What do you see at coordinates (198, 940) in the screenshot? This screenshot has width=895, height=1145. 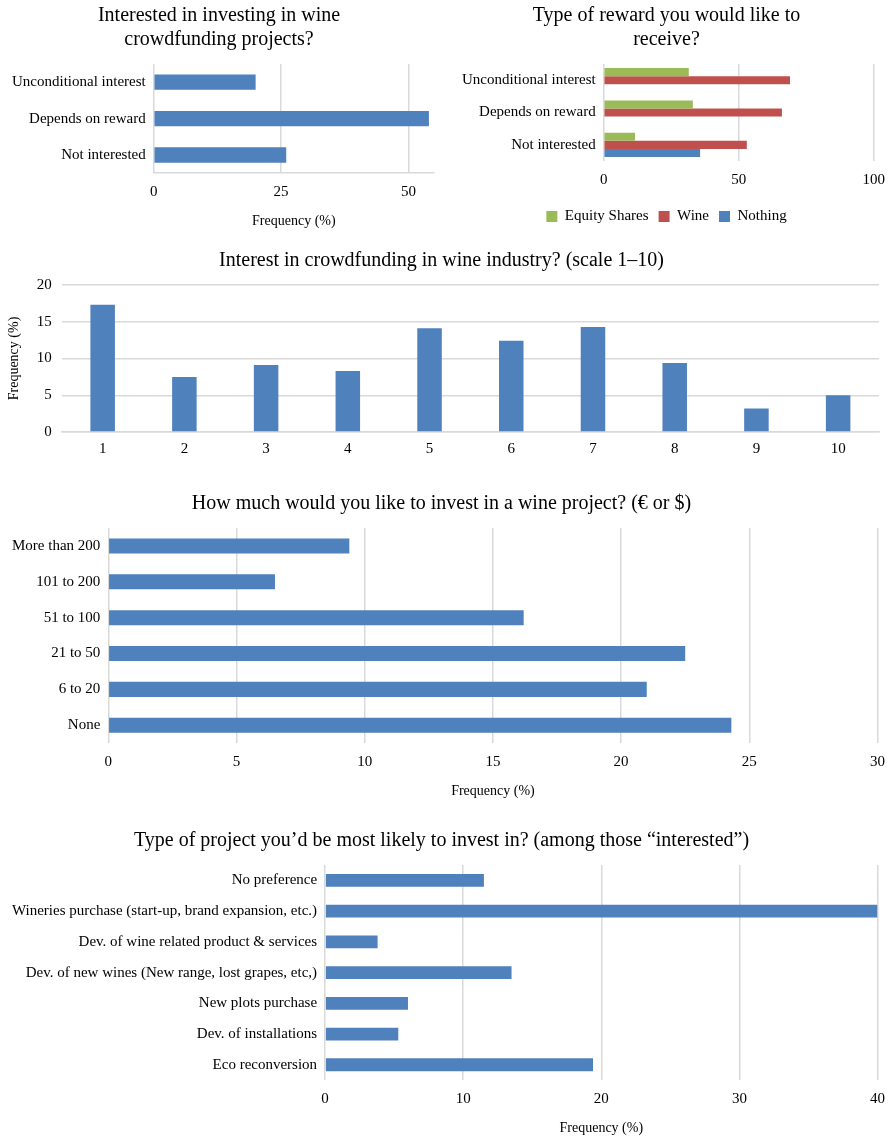 I see `y-tick-label: Dev. of wine related product & services` at bounding box center [198, 940].